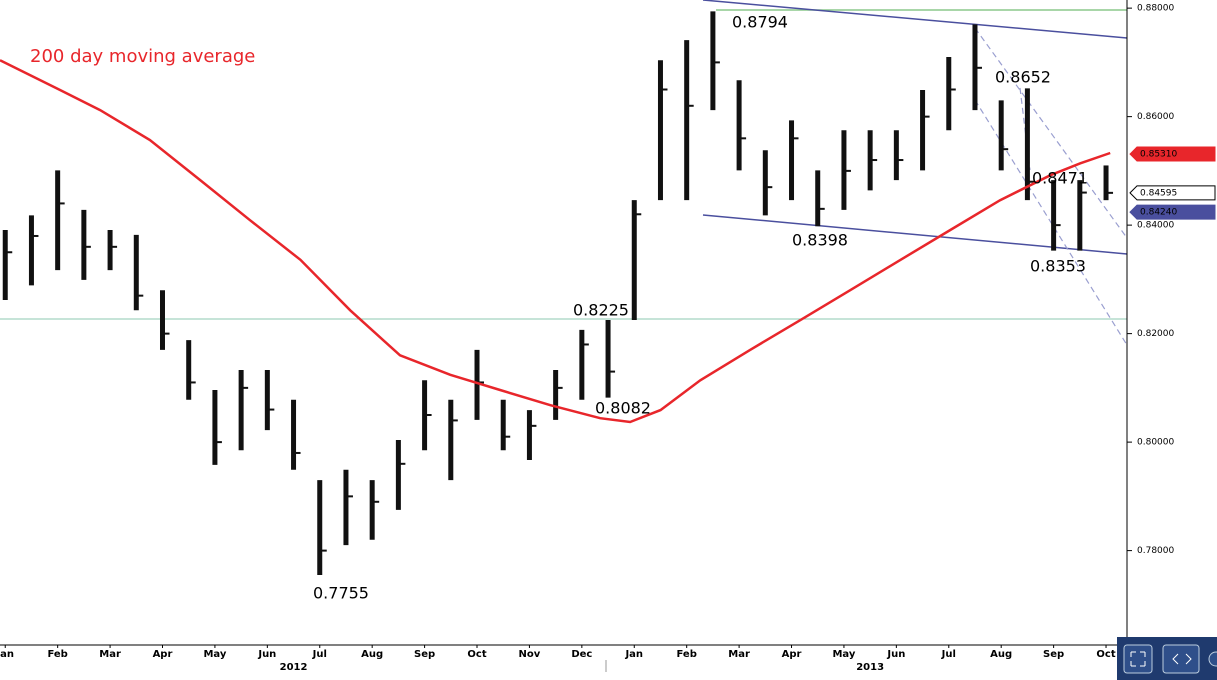 This screenshot has height=680, width=1217. Describe the element at coordinates (1155, 226) in the screenshot. I see `y-tick-label: 0.84000` at that location.